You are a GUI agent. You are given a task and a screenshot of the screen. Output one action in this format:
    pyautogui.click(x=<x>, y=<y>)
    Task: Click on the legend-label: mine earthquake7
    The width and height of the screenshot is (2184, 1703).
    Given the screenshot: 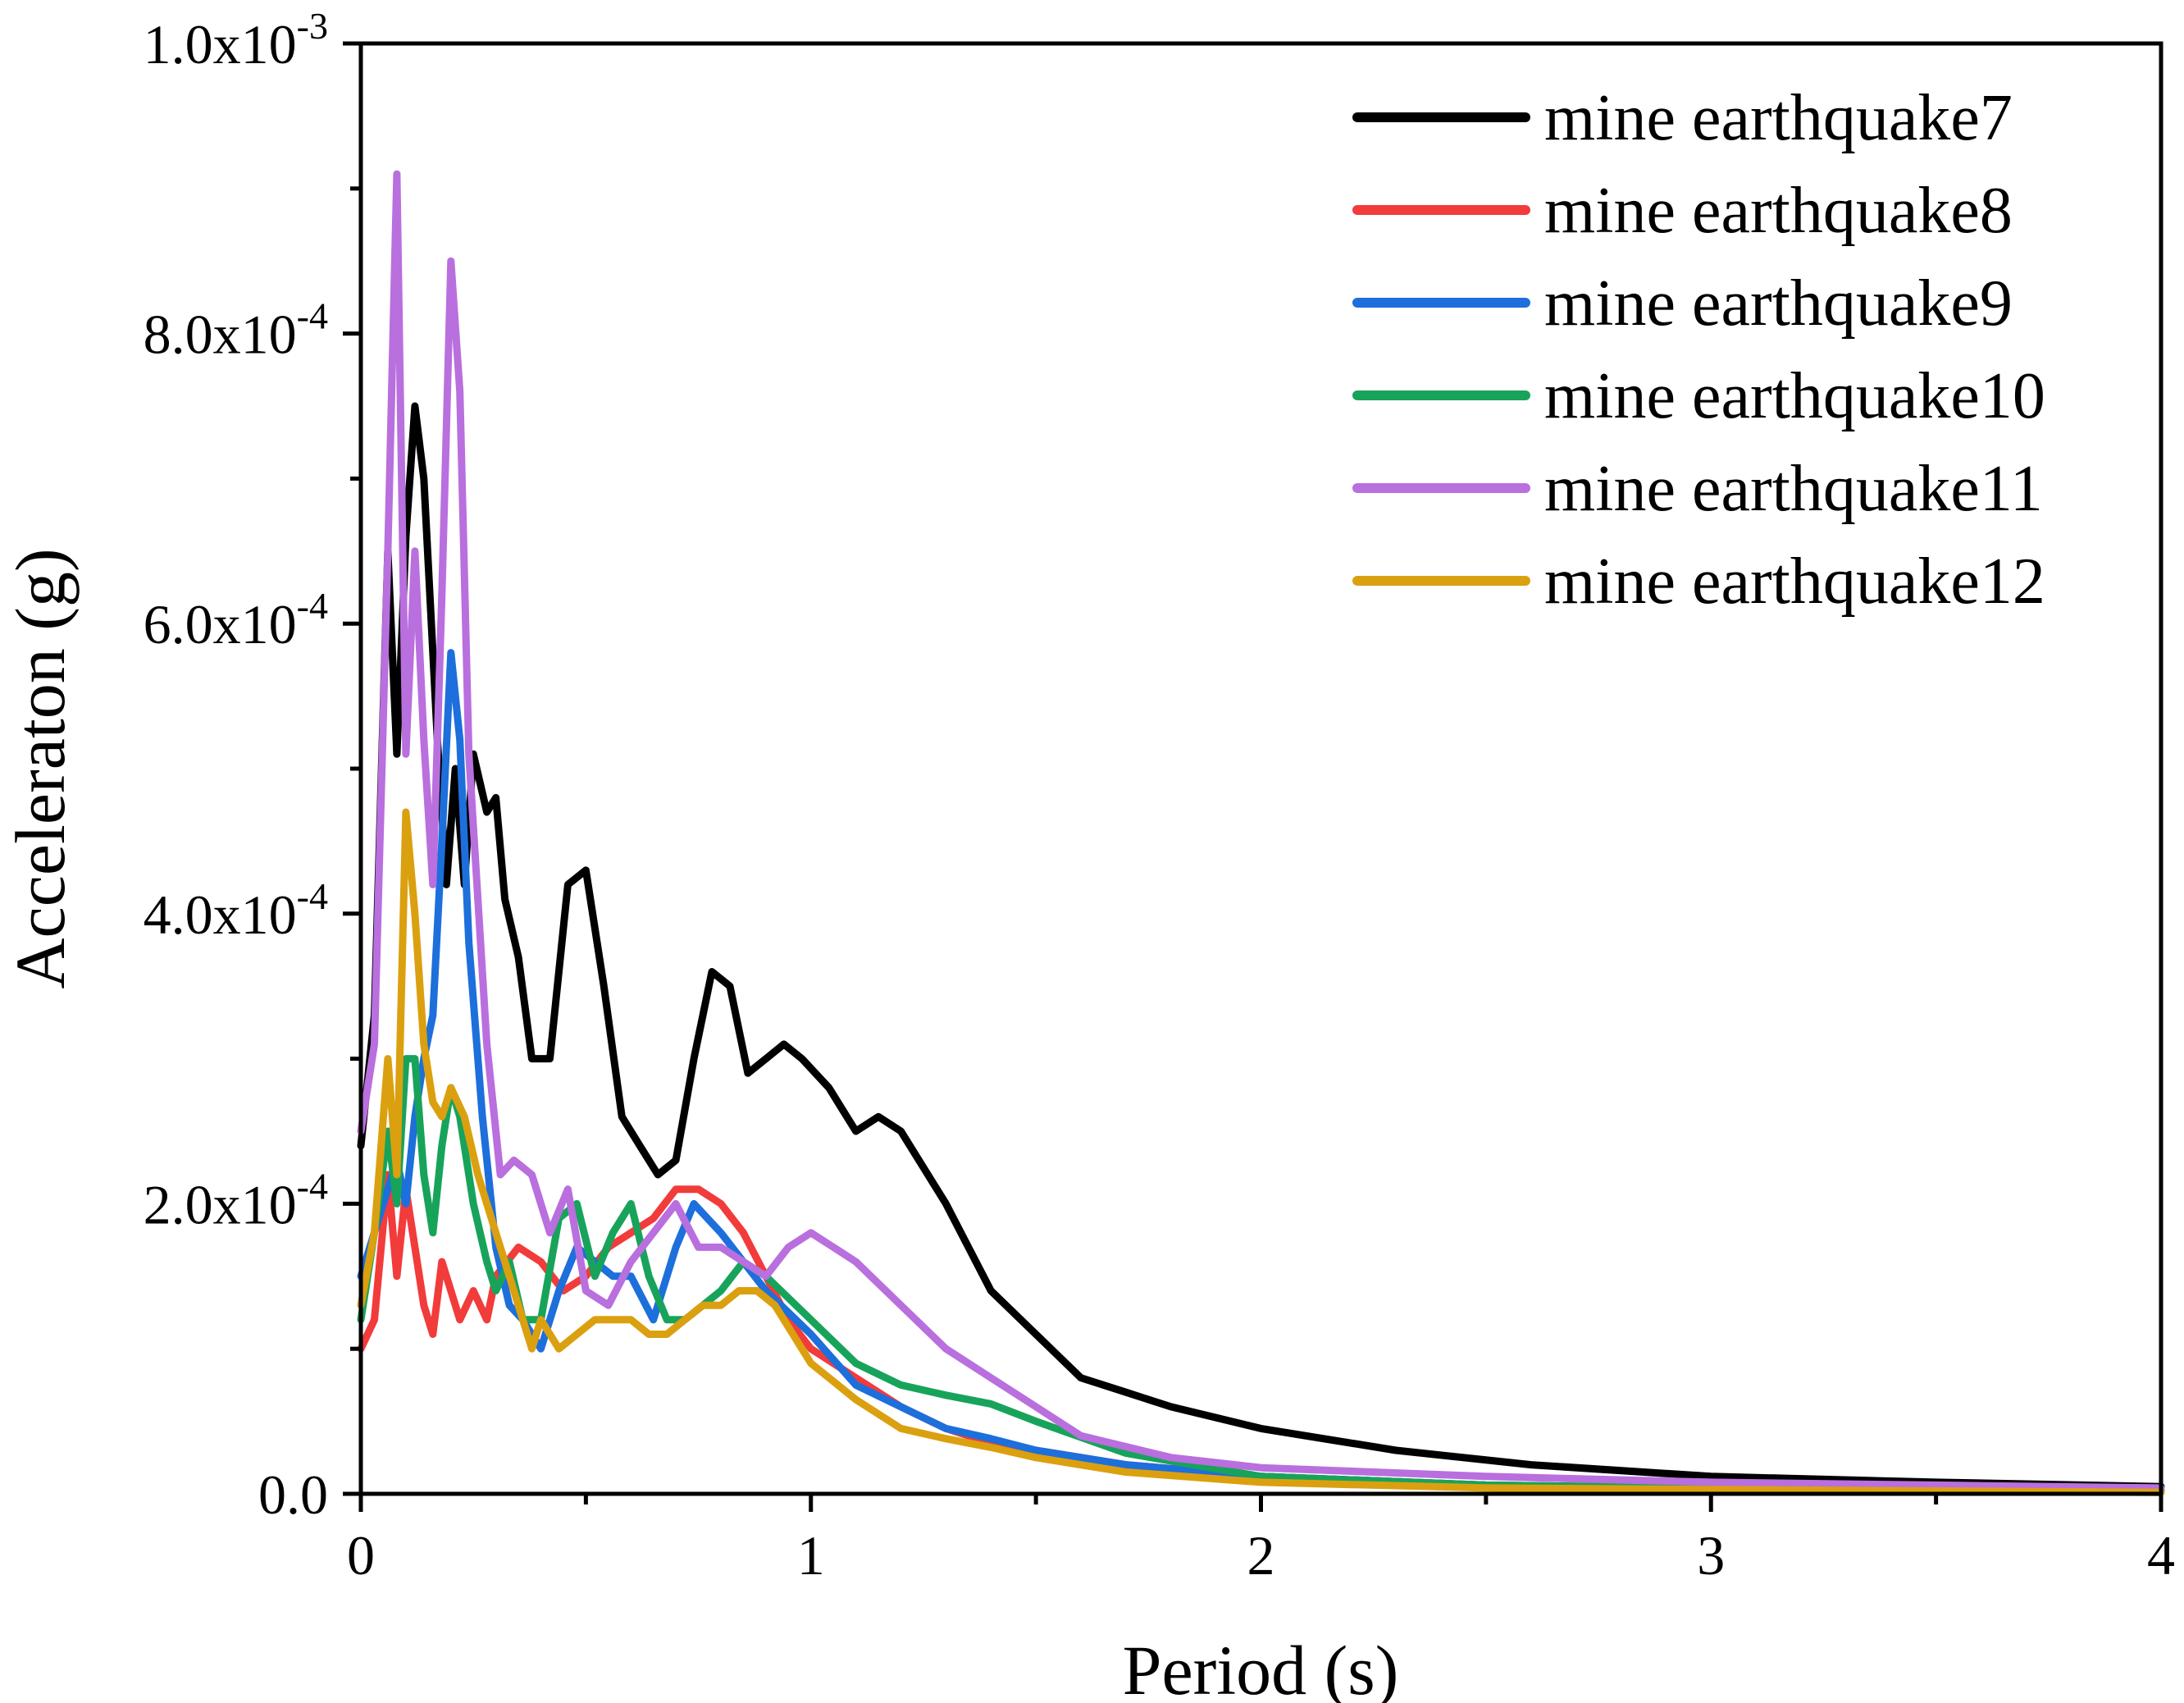 What is the action you would take?
    pyautogui.click(x=1778, y=118)
    